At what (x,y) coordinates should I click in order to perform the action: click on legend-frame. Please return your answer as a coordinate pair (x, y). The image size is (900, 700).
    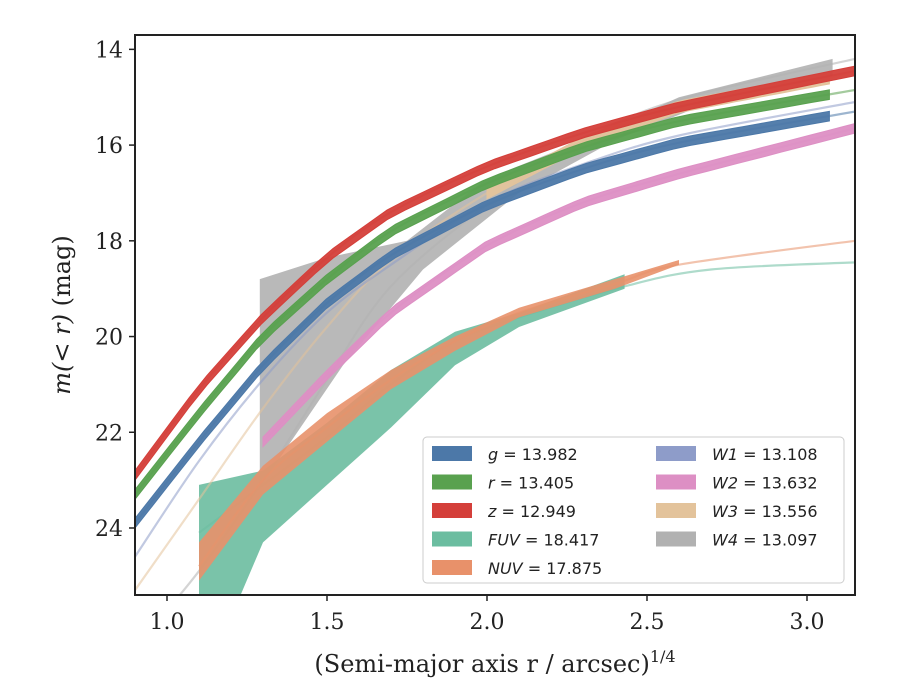
    Looking at the image, I should click on (633, 510).